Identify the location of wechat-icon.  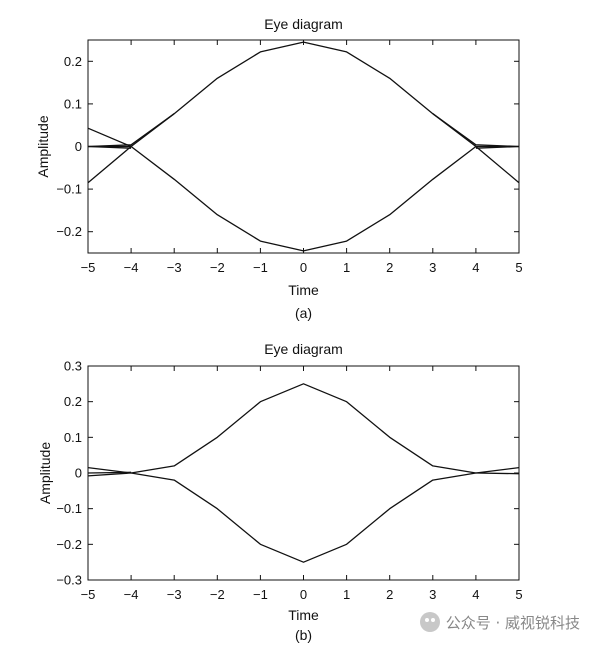
(429, 622).